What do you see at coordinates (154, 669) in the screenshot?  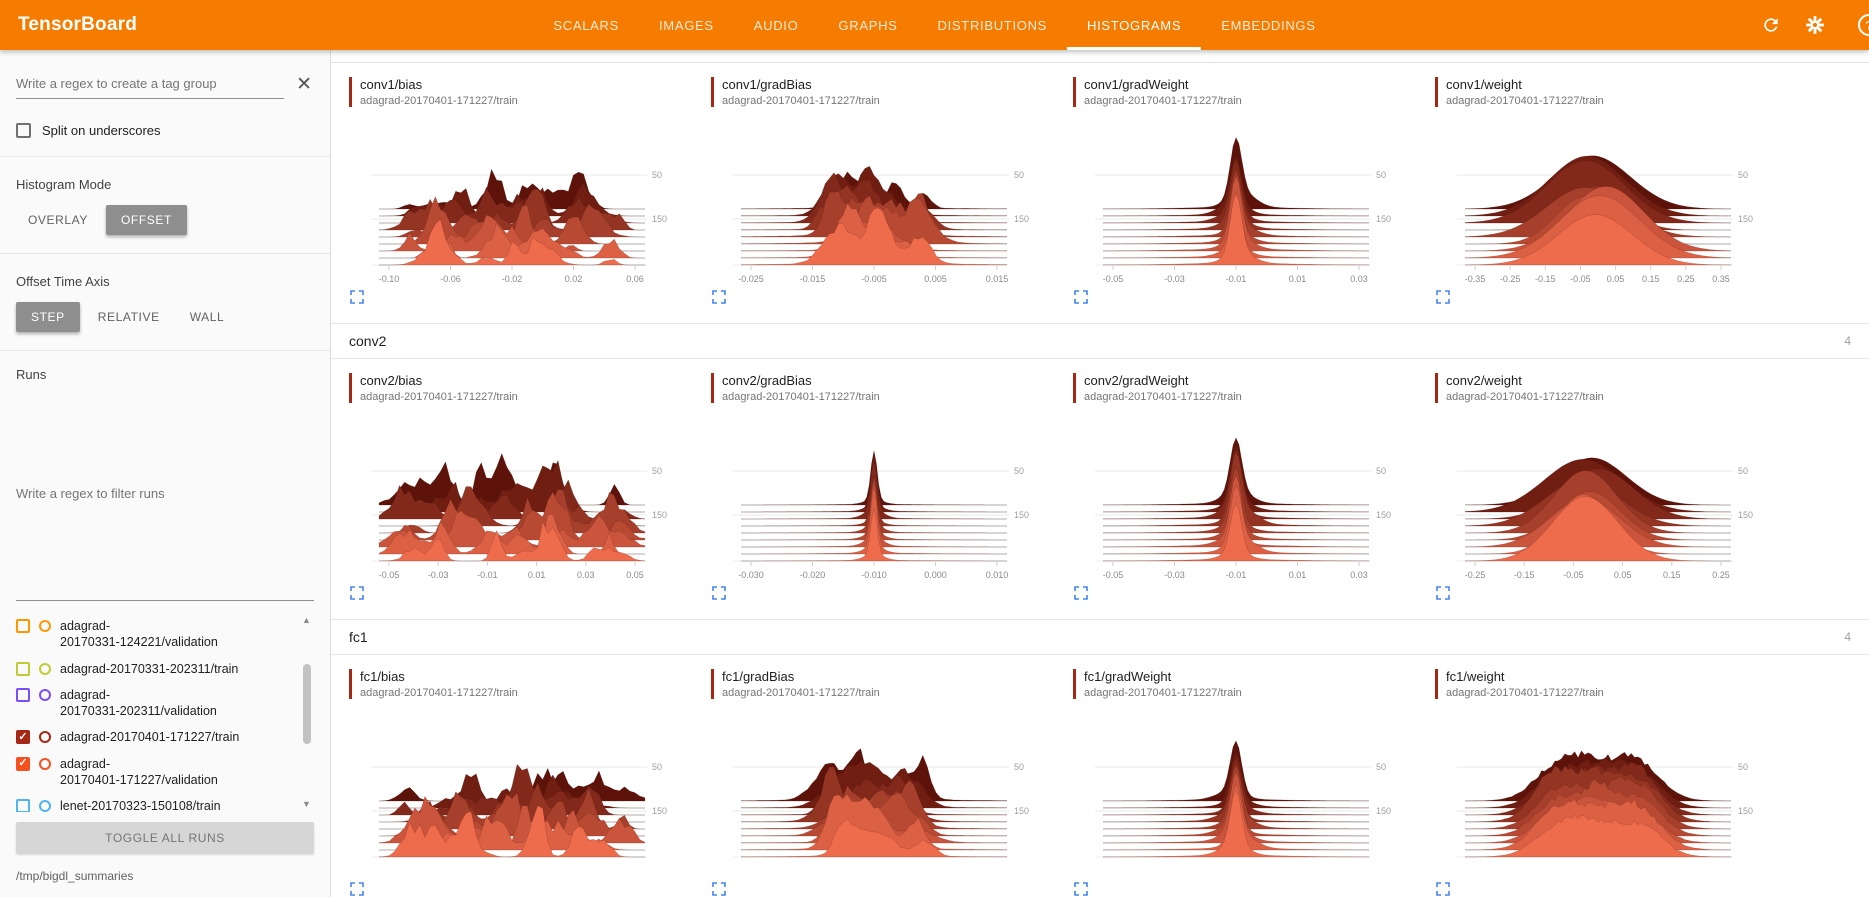 I see `run-row: adagrad-20170331-202311/train` at bounding box center [154, 669].